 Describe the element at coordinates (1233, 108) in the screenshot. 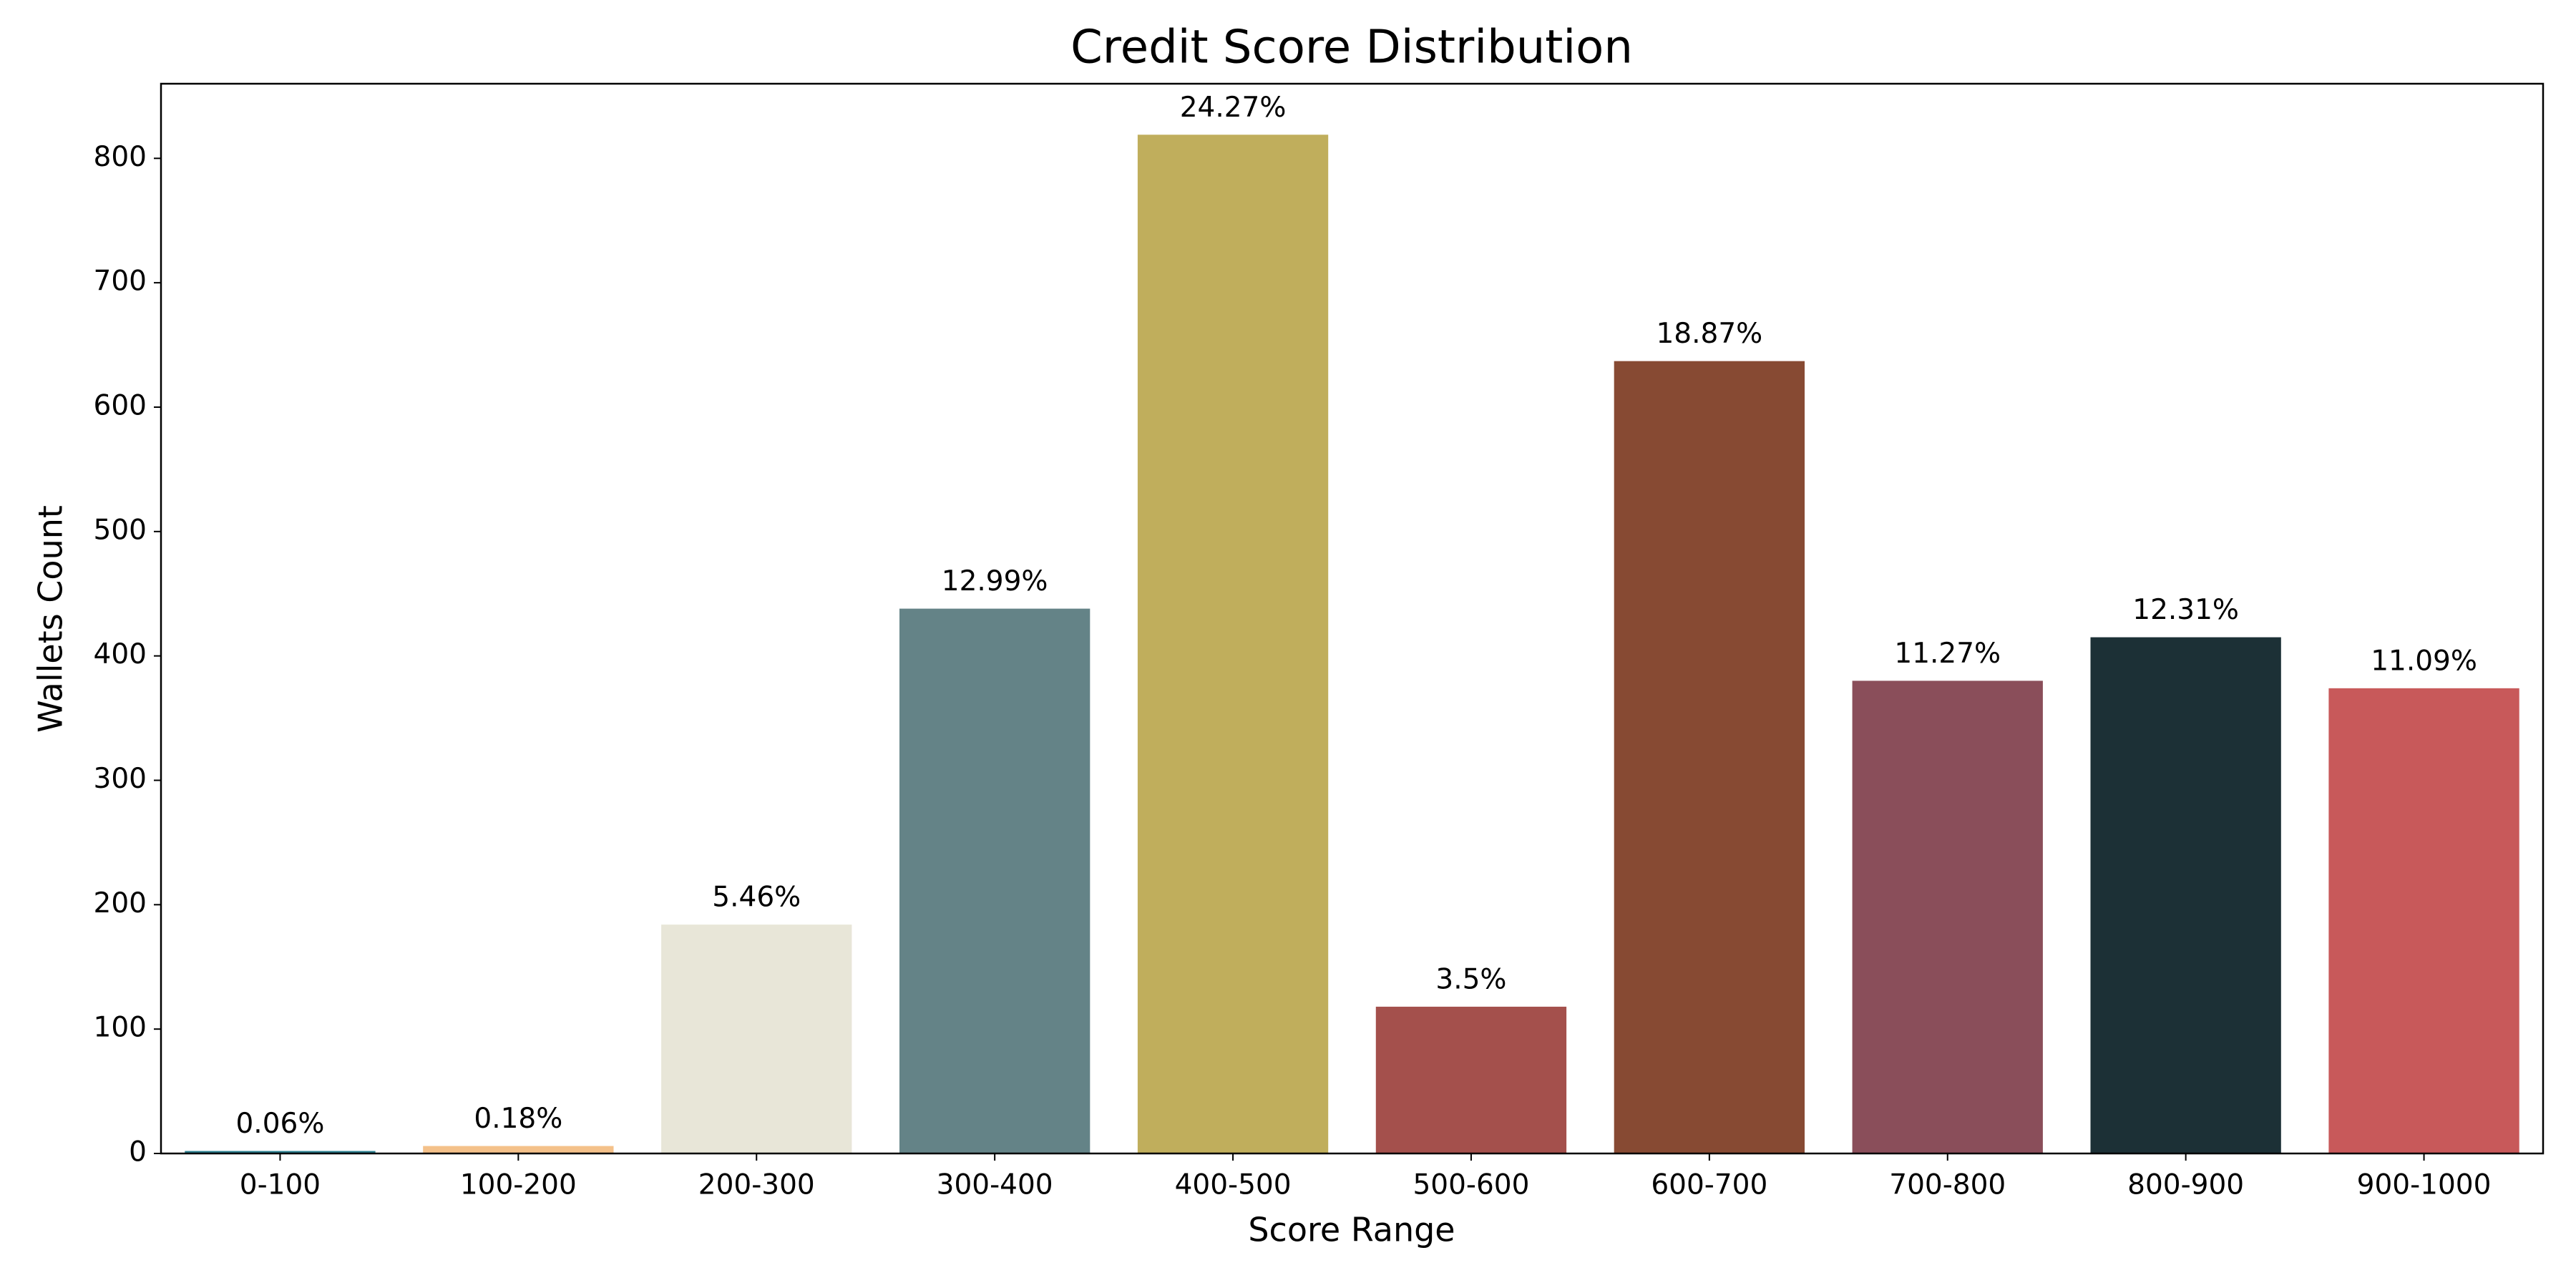

I see `value-label: 24.27%` at that location.